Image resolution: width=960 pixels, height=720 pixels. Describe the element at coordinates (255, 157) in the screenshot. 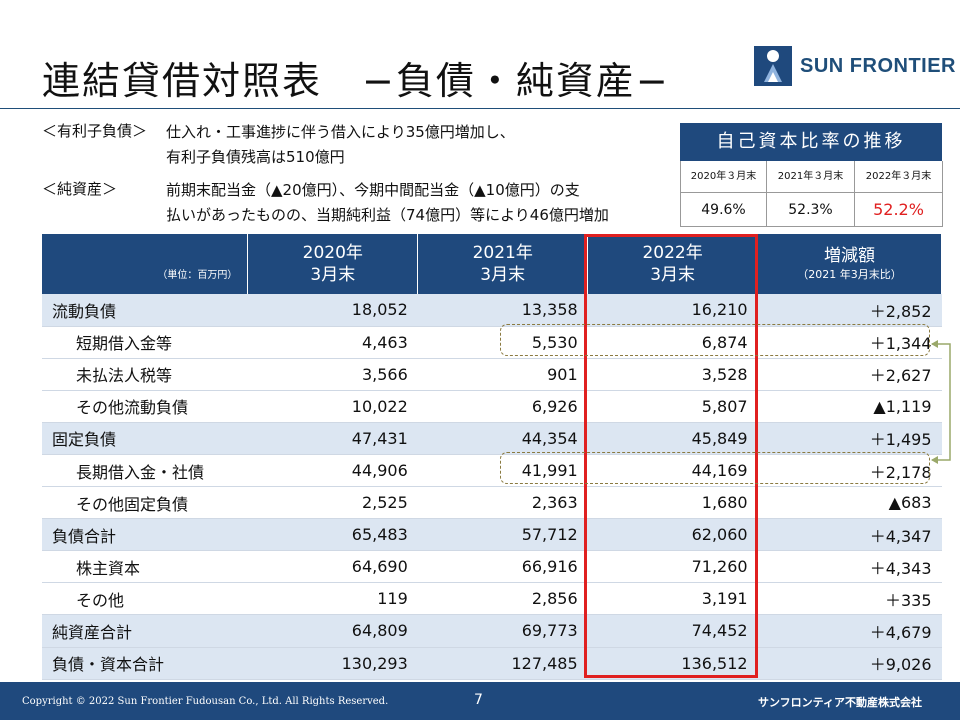

I see `debt-note-line2: 有利子負債残高は510億円` at that location.